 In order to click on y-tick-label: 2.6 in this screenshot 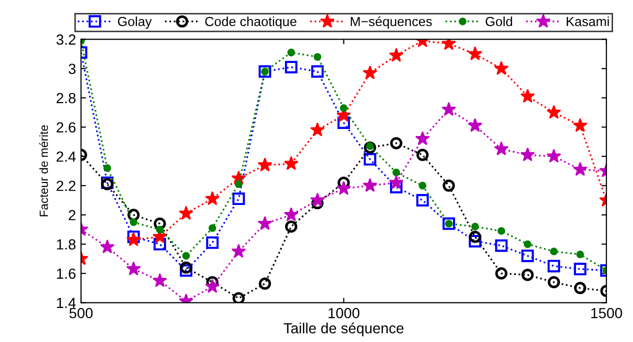, I will do `click(66, 127)`.